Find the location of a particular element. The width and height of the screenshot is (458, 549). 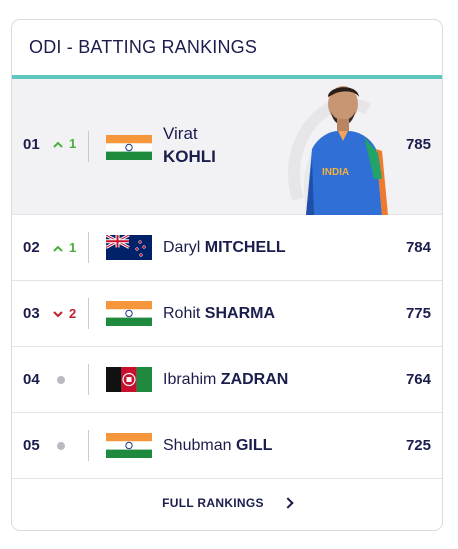

player-last-name: SHARMA is located at coordinates (240, 313).